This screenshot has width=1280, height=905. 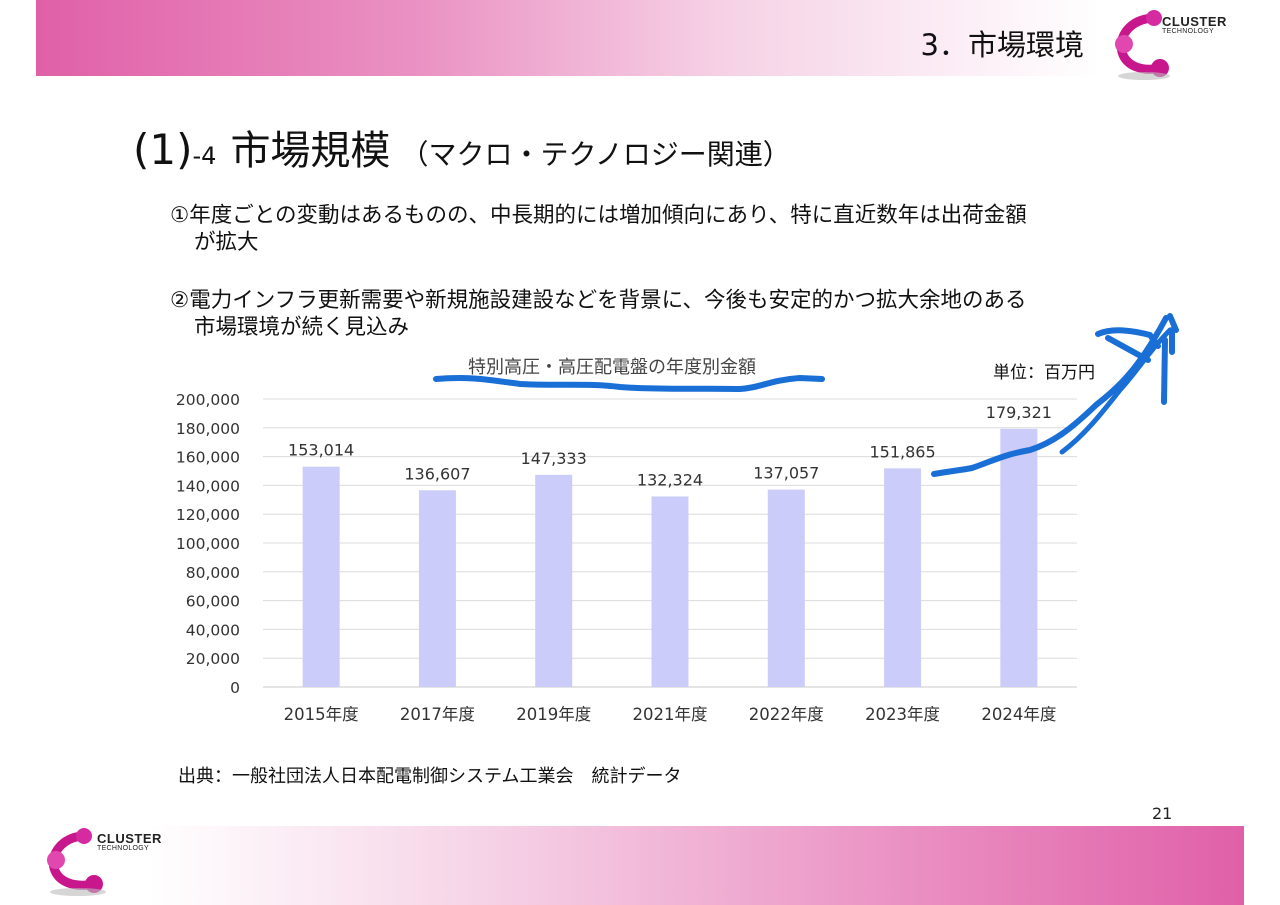 I want to click on trend-arrow-annotation, so click(x=1050, y=396).